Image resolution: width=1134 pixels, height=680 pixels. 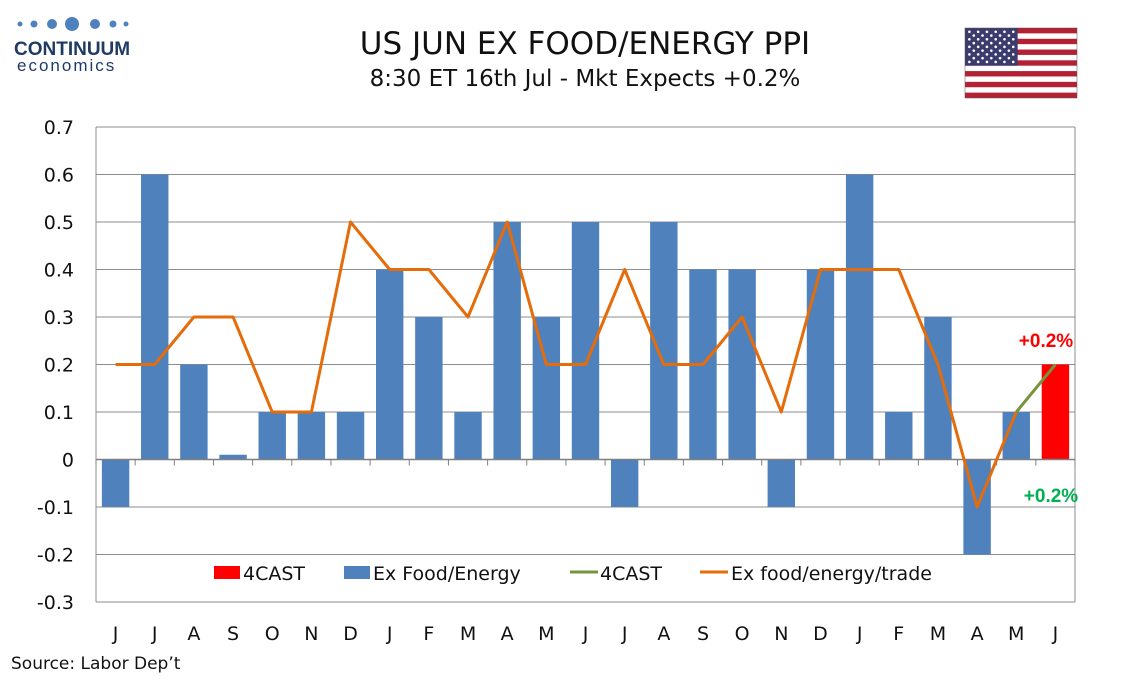 What do you see at coordinates (272, 634) in the screenshot?
I see `x-tick-label: O` at bounding box center [272, 634].